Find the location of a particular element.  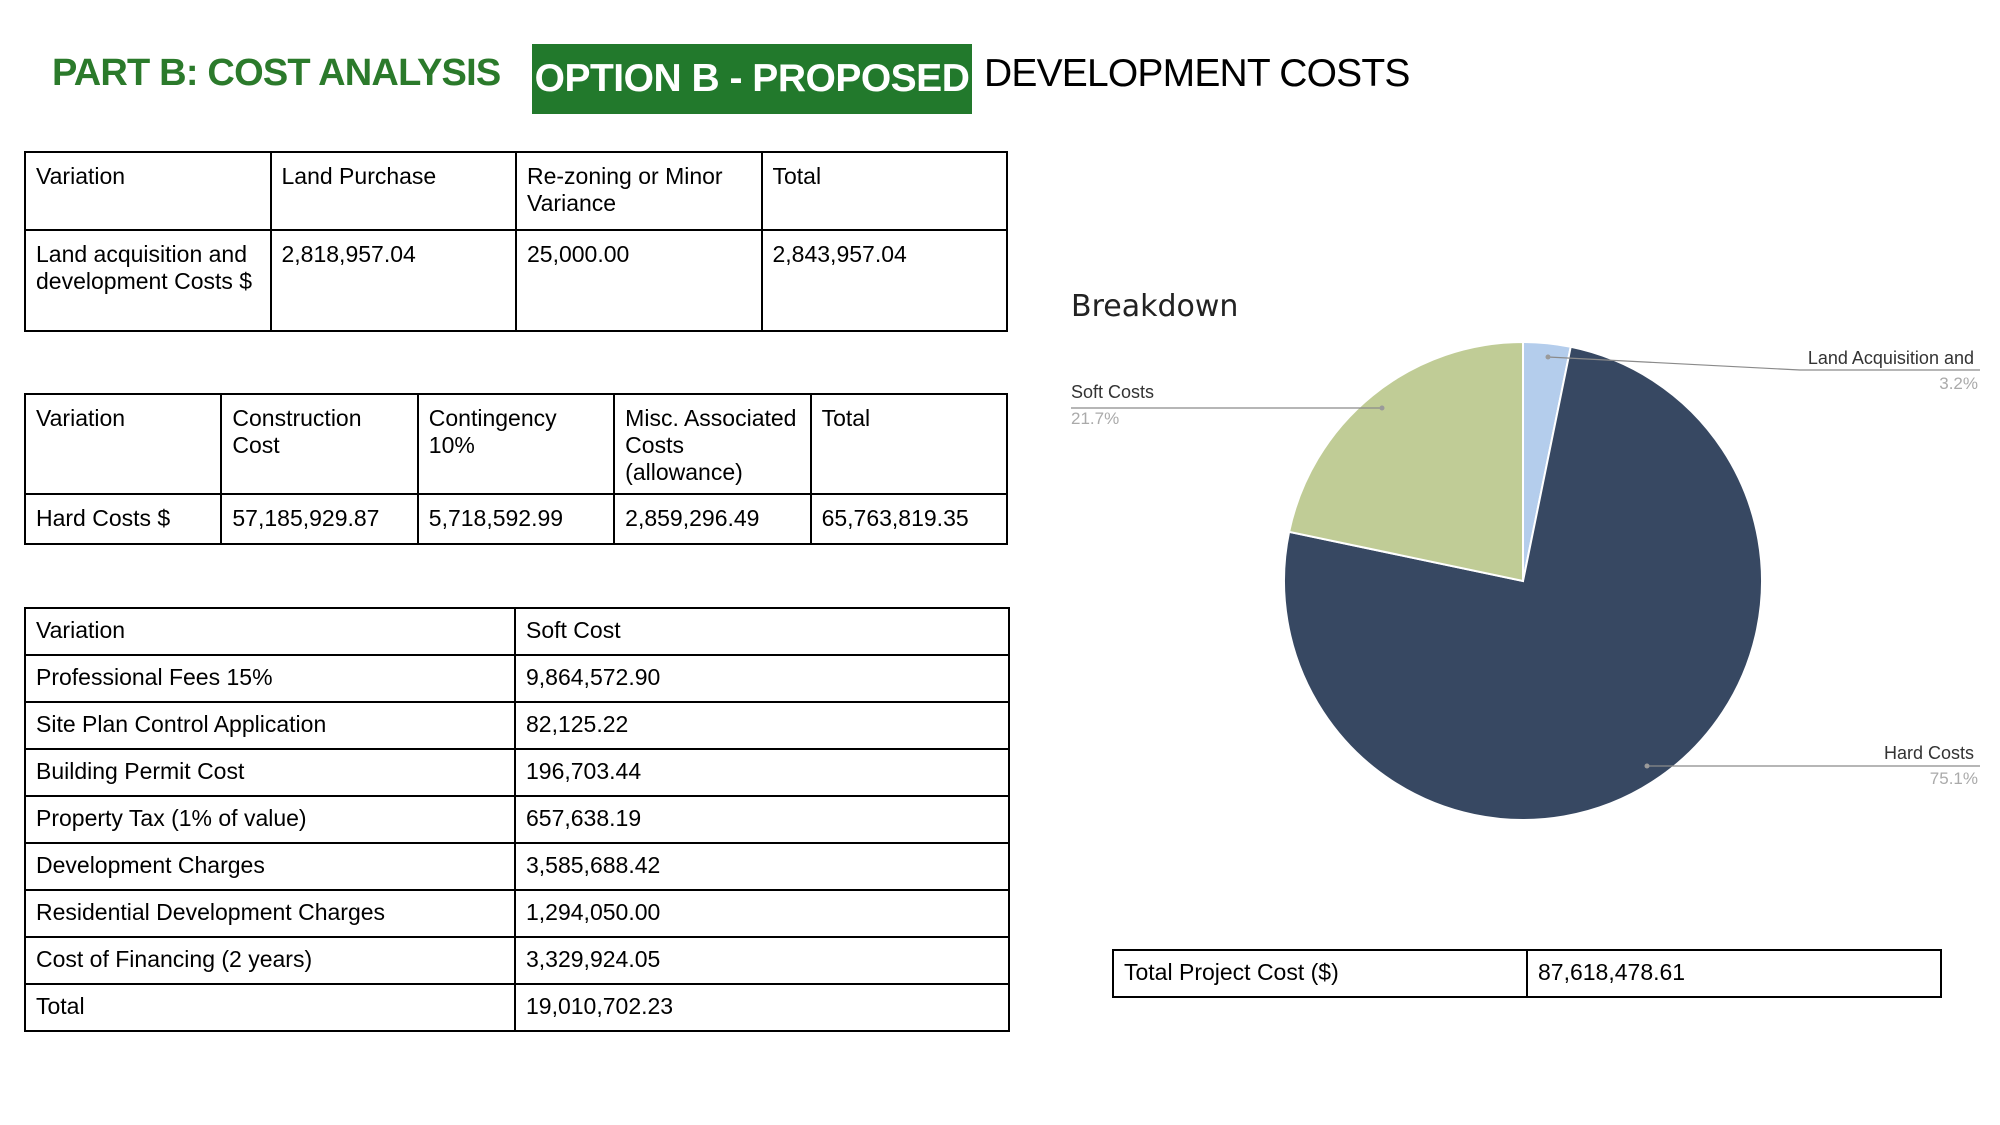

row-label: Building Permit Cost is located at coordinates (270, 772).